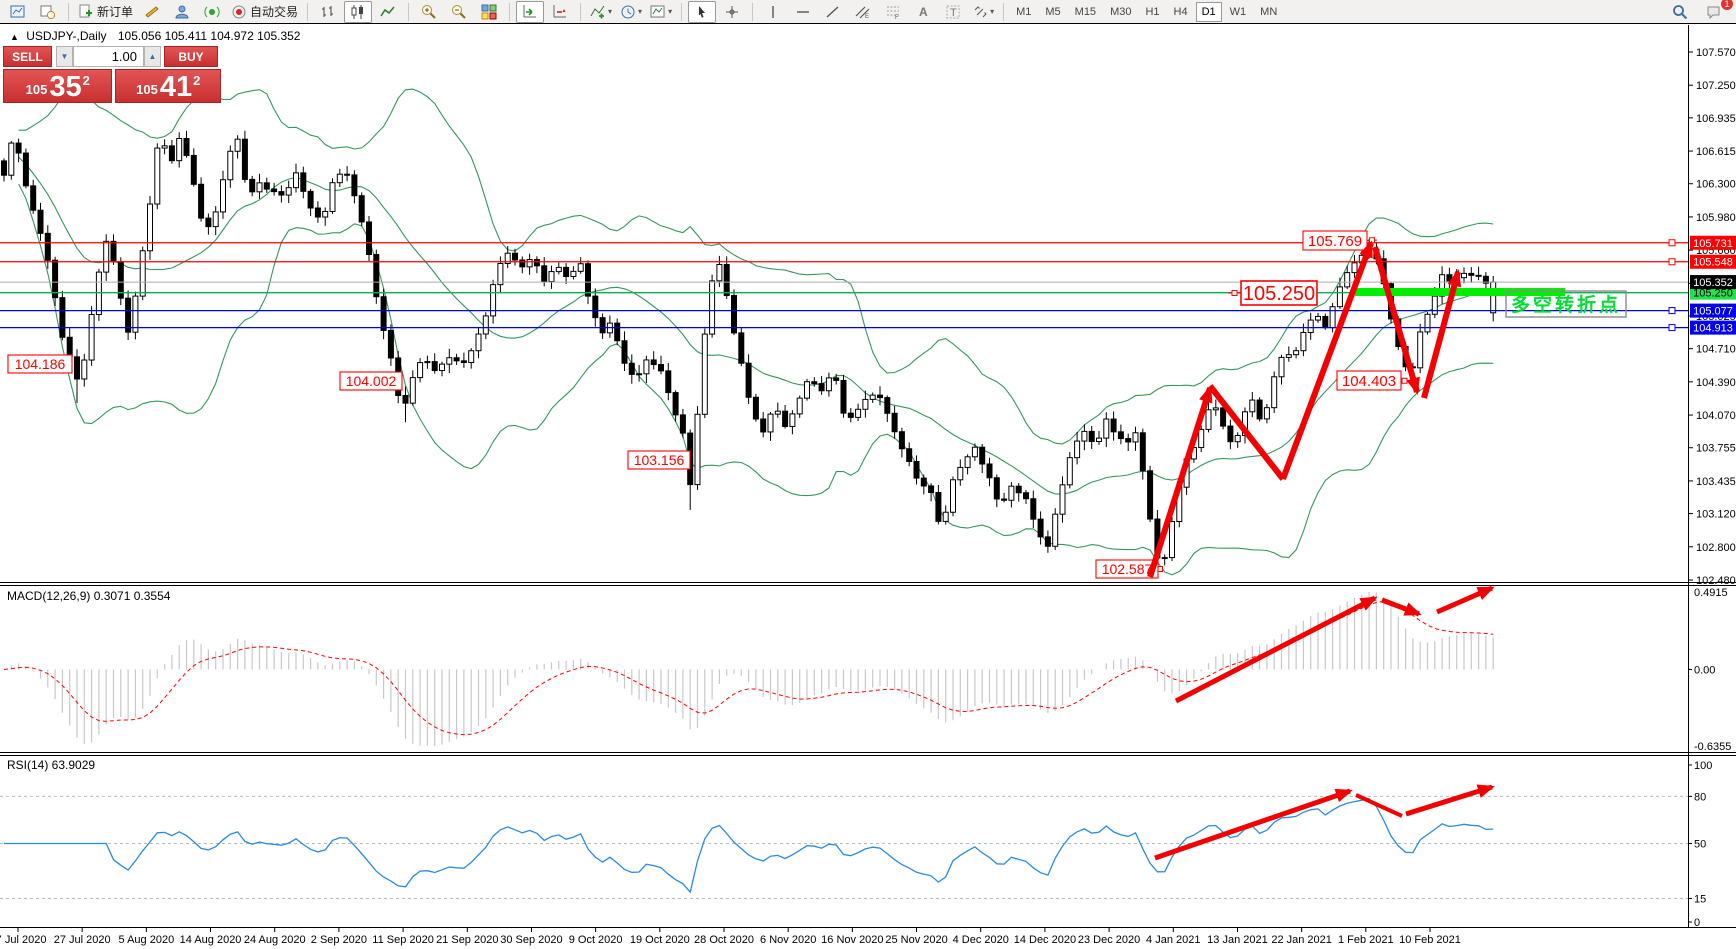 Image resolution: width=1736 pixels, height=949 pixels. I want to click on svg-text: 104.390, so click(1716, 383).